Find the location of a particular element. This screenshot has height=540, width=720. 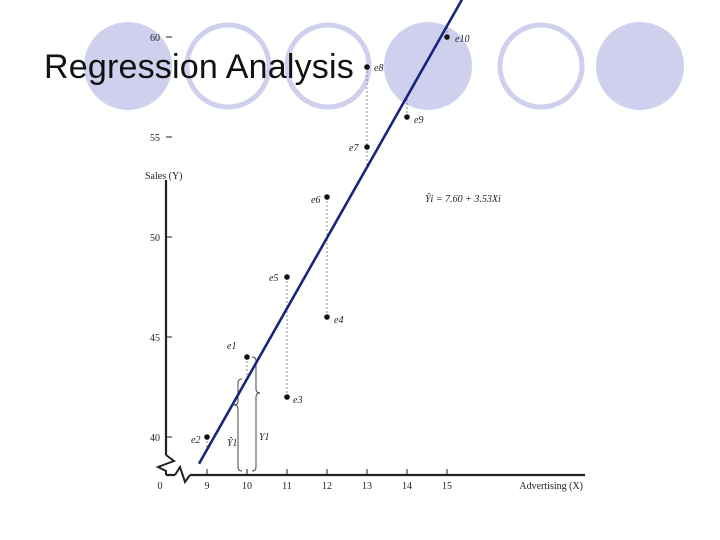

point-label: e2 is located at coordinates (195, 440).